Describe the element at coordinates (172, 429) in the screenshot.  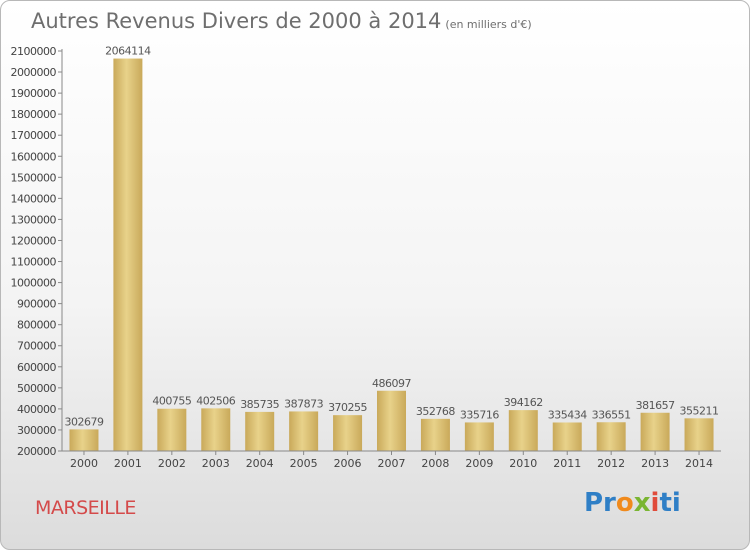
I see `bar-2002` at that location.